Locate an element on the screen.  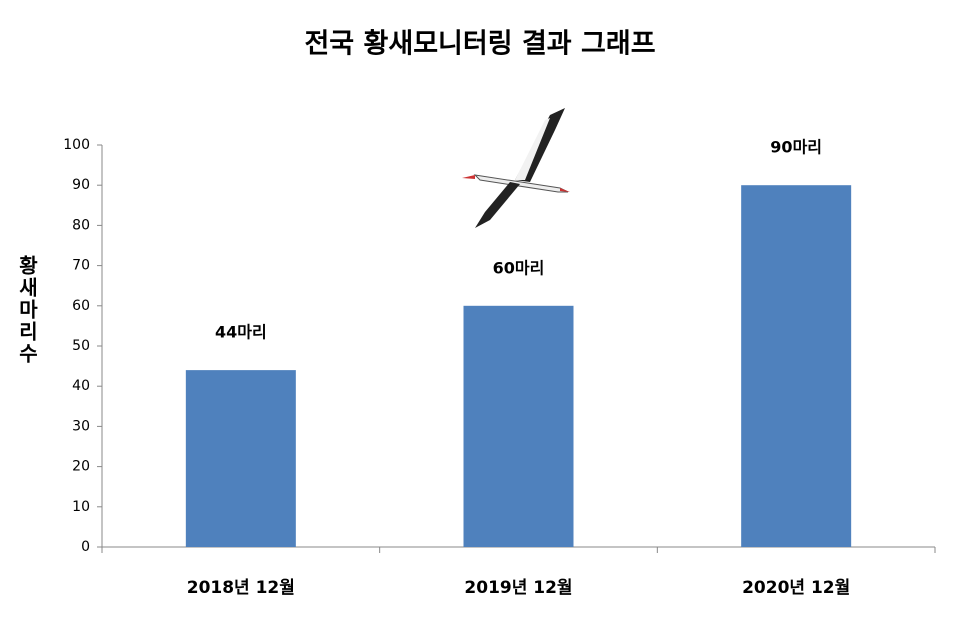
y-tick-label: 80 is located at coordinates (81, 225).